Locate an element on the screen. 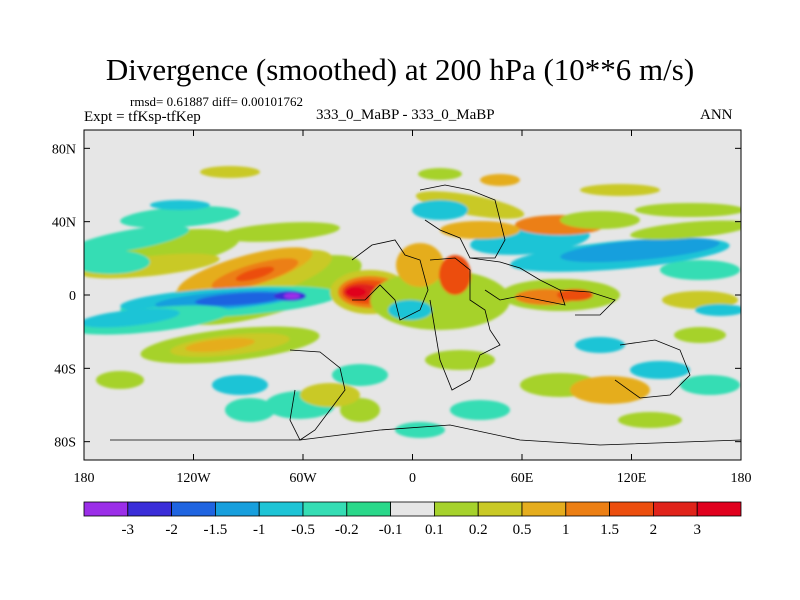  colorbar-level-label: -1 is located at coordinates (259, 530).